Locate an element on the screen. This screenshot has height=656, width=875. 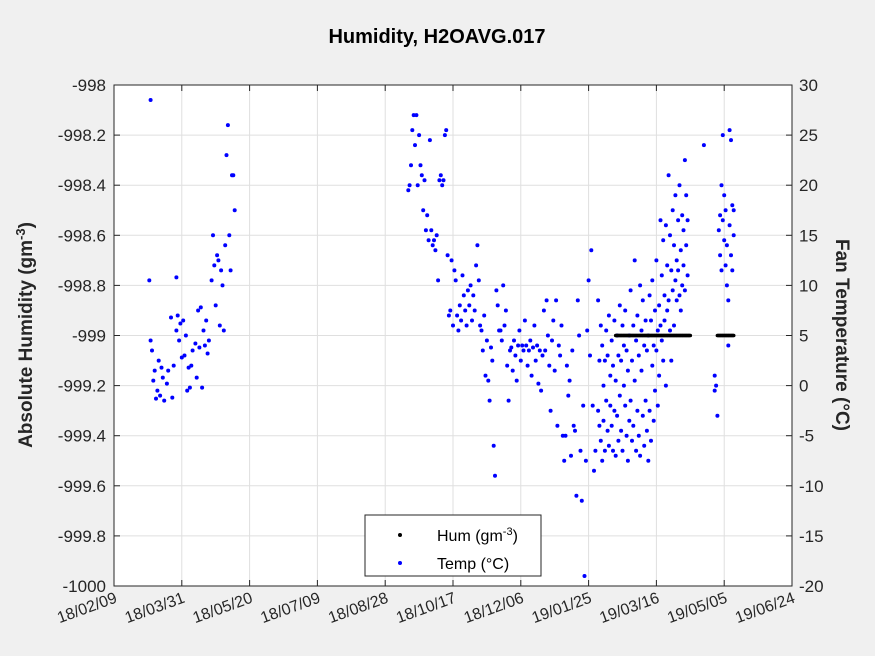
left-y-axis-label-main: Absolute Humidity (gm is located at coordinates (26, 344).